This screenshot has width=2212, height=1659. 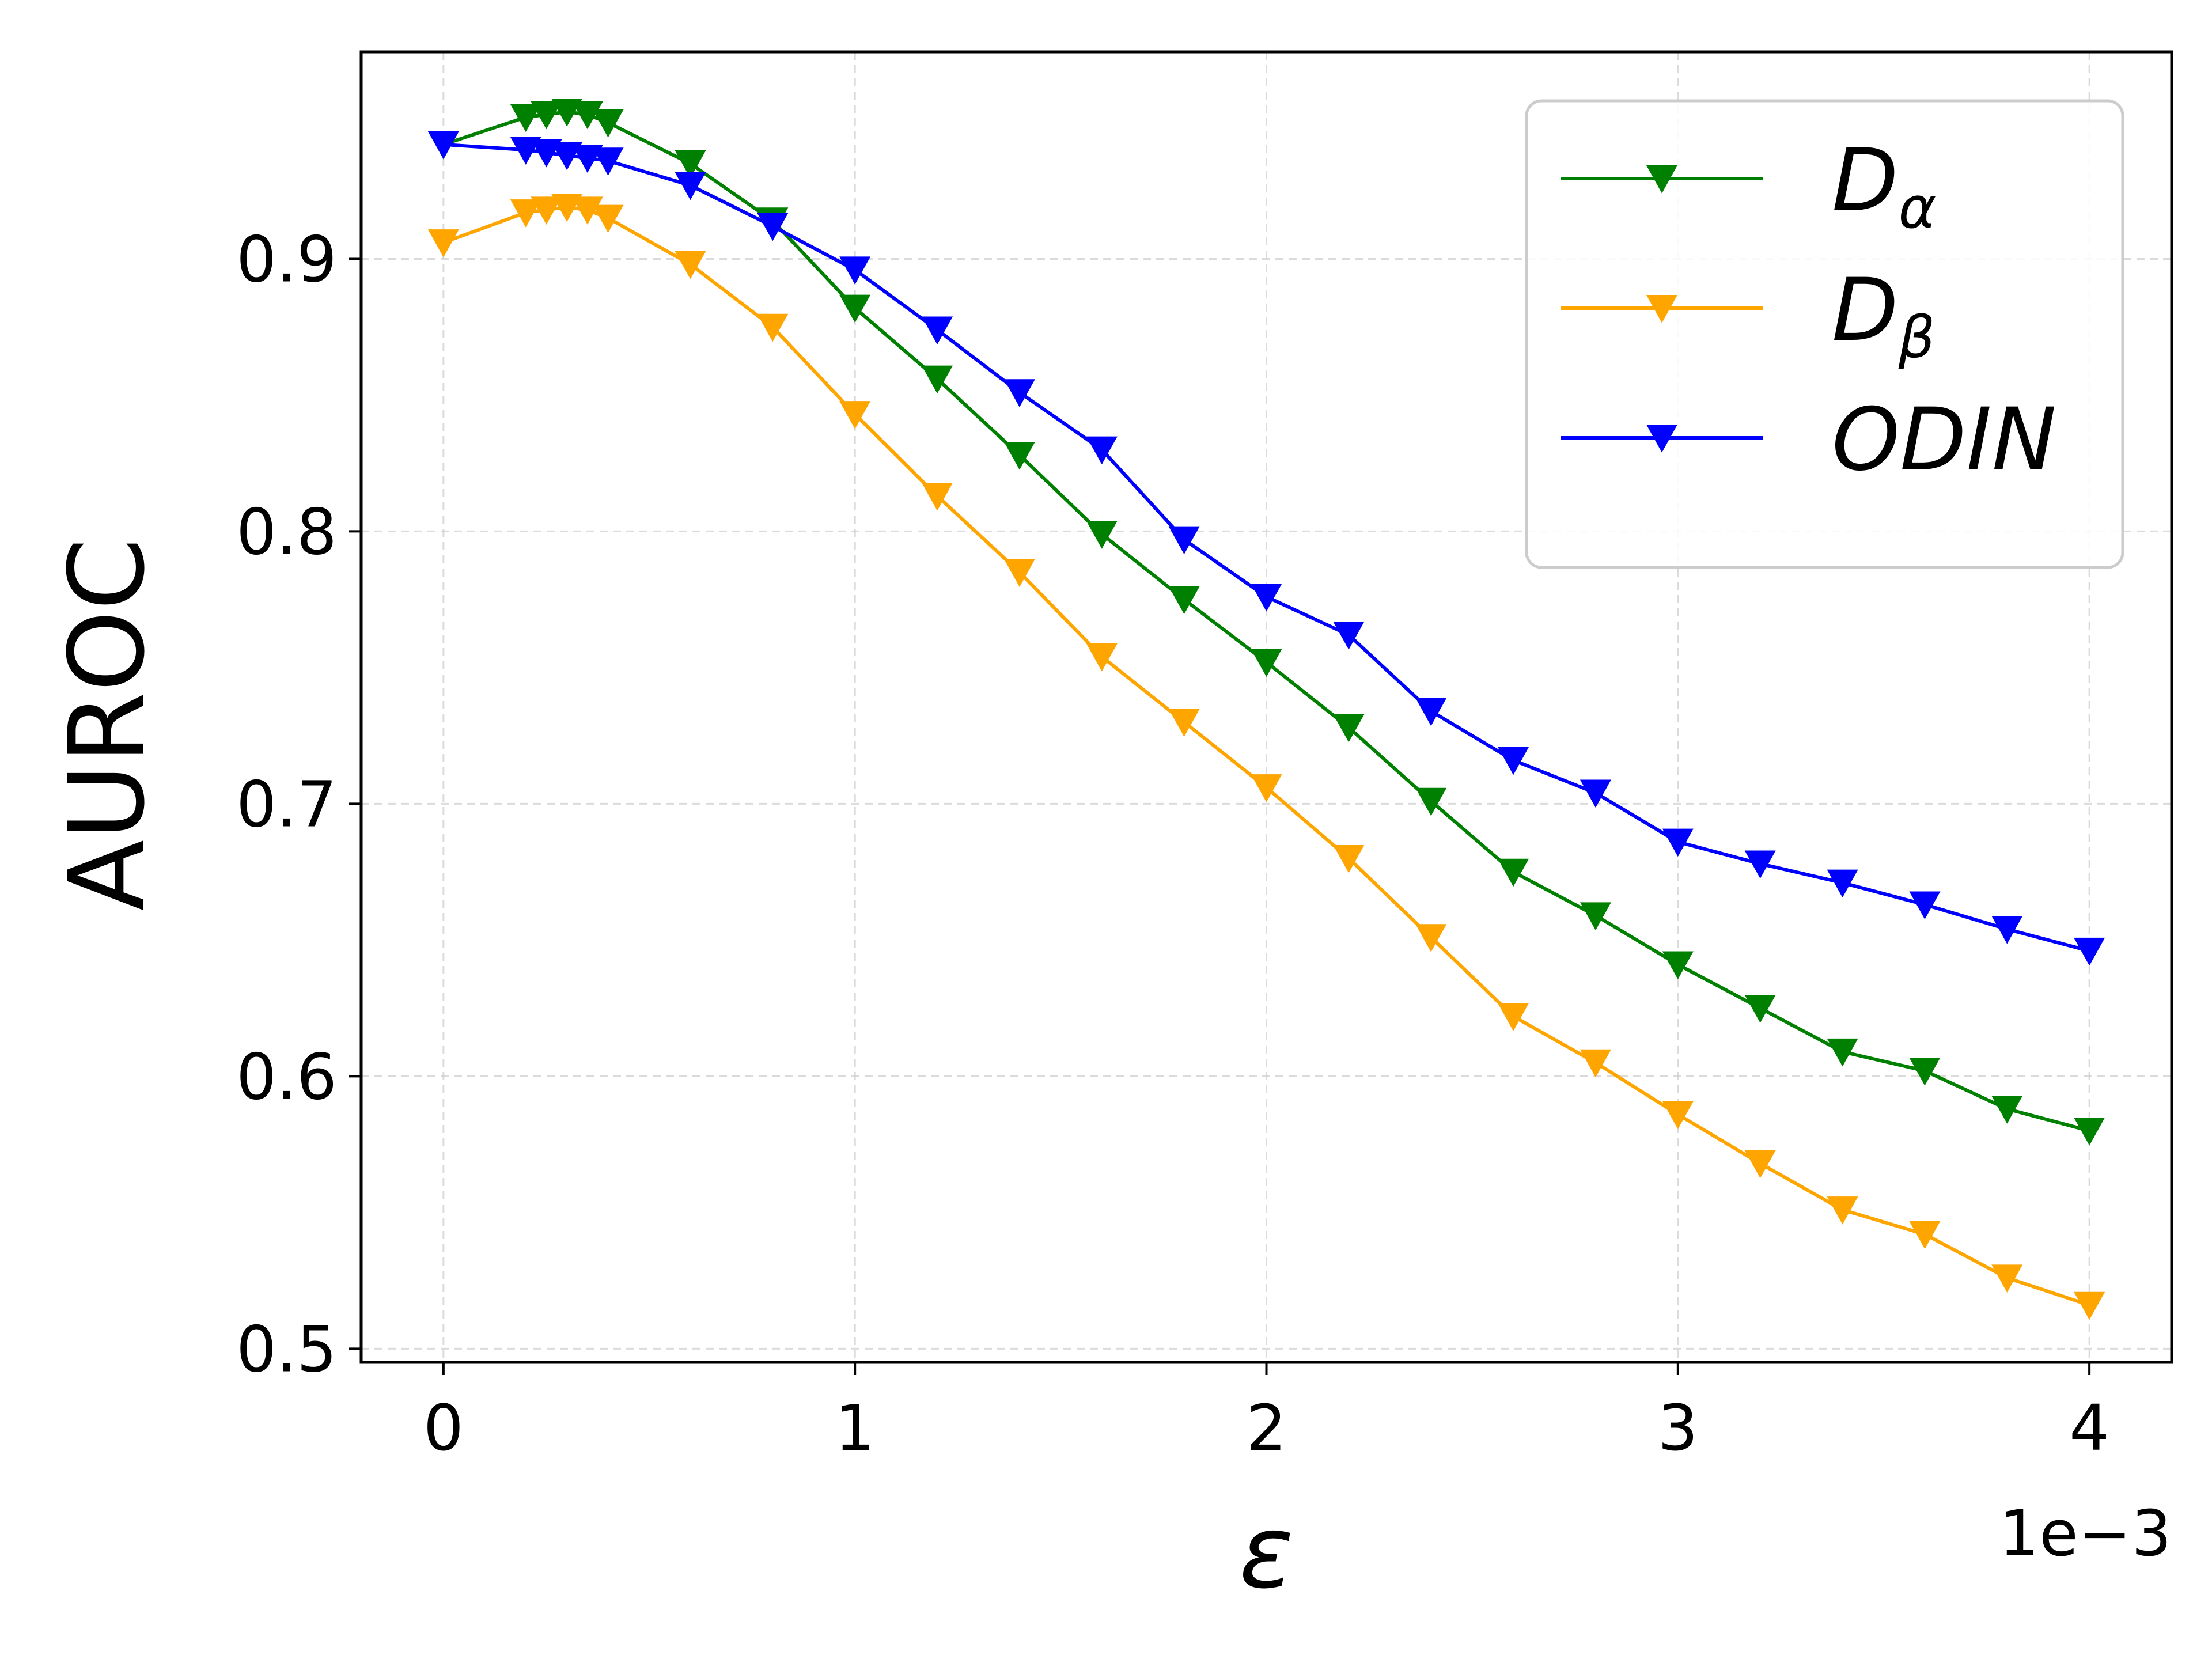 What do you see at coordinates (286, 1076) in the screenshot?
I see `y-tick-label: 0.6` at bounding box center [286, 1076].